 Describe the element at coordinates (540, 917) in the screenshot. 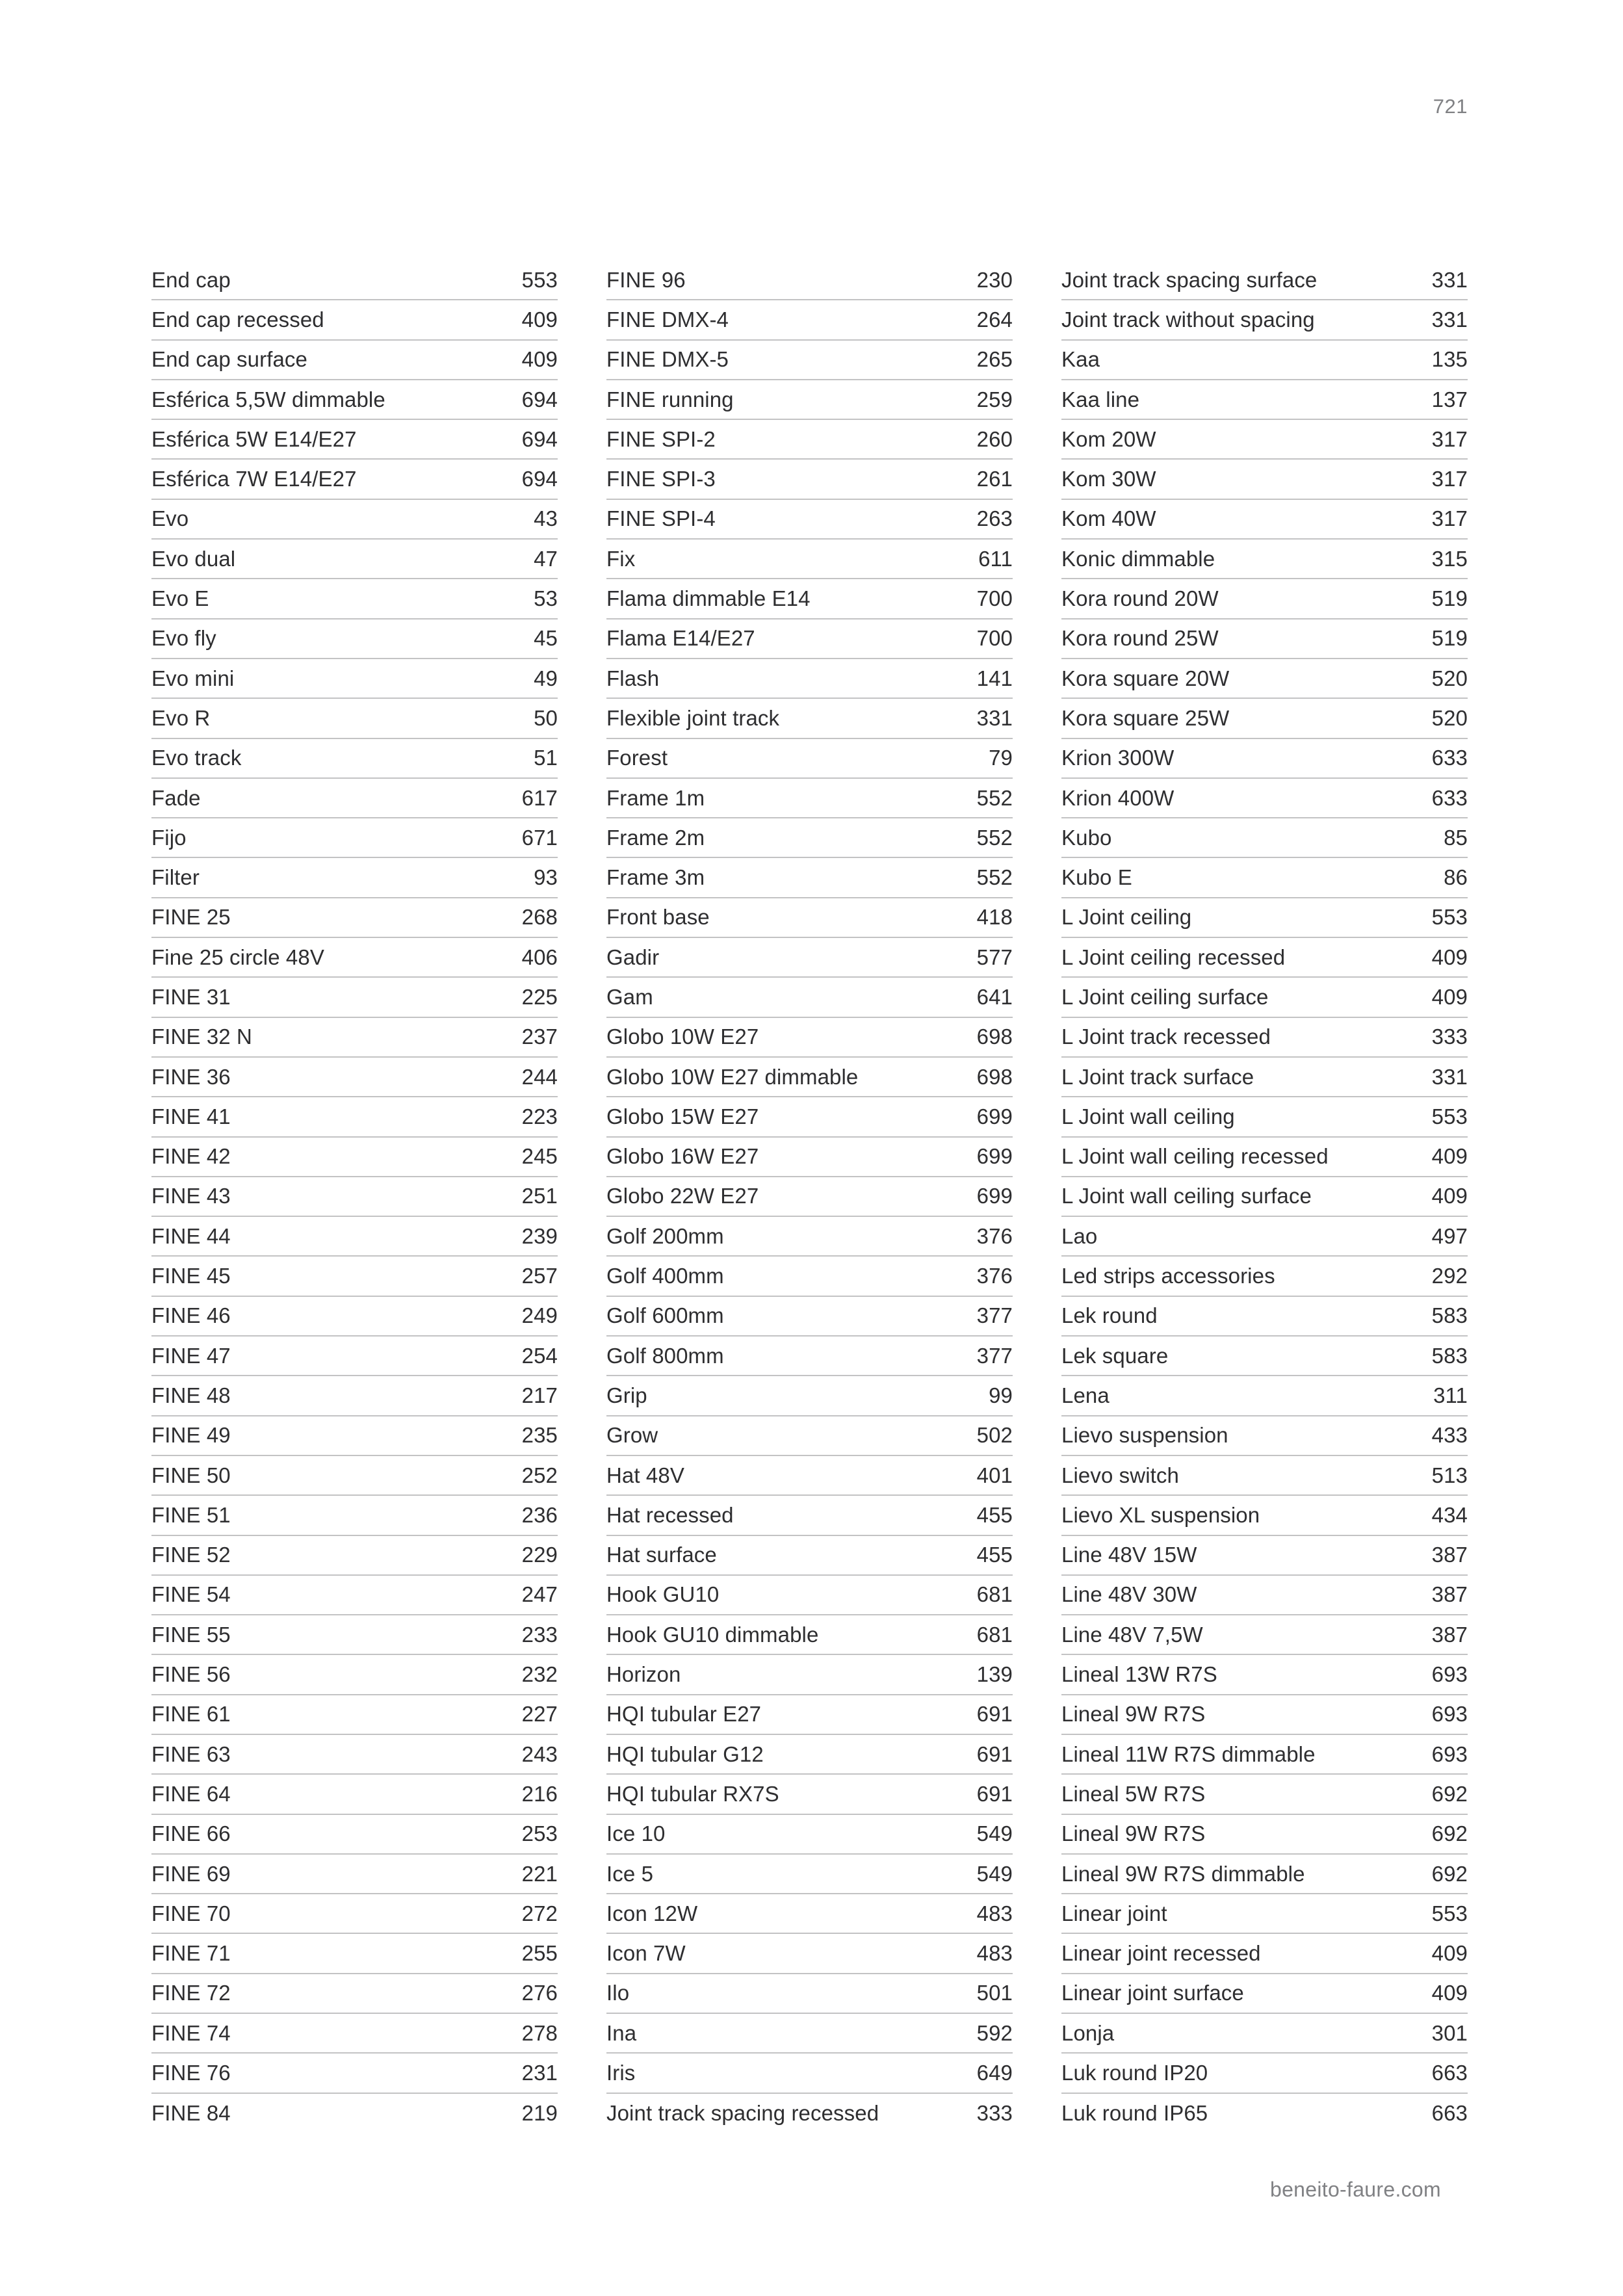

I see `entry-page-number: 268` at that location.